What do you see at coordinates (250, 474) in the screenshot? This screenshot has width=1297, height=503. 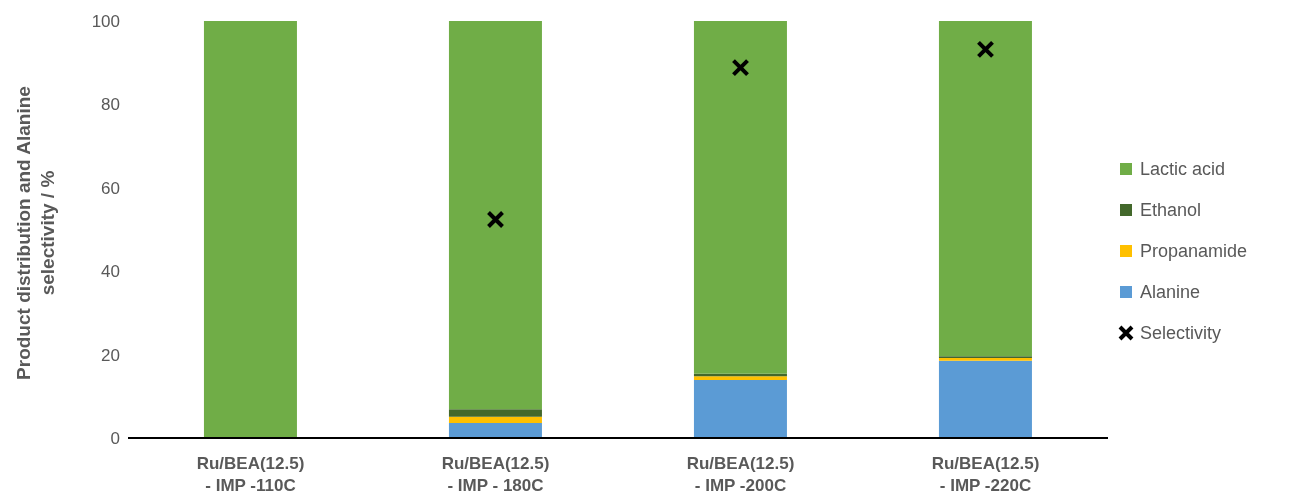 I see `x-tick-label: Ru/BEA(12.5) - IMP -110C` at bounding box center [250, 474].